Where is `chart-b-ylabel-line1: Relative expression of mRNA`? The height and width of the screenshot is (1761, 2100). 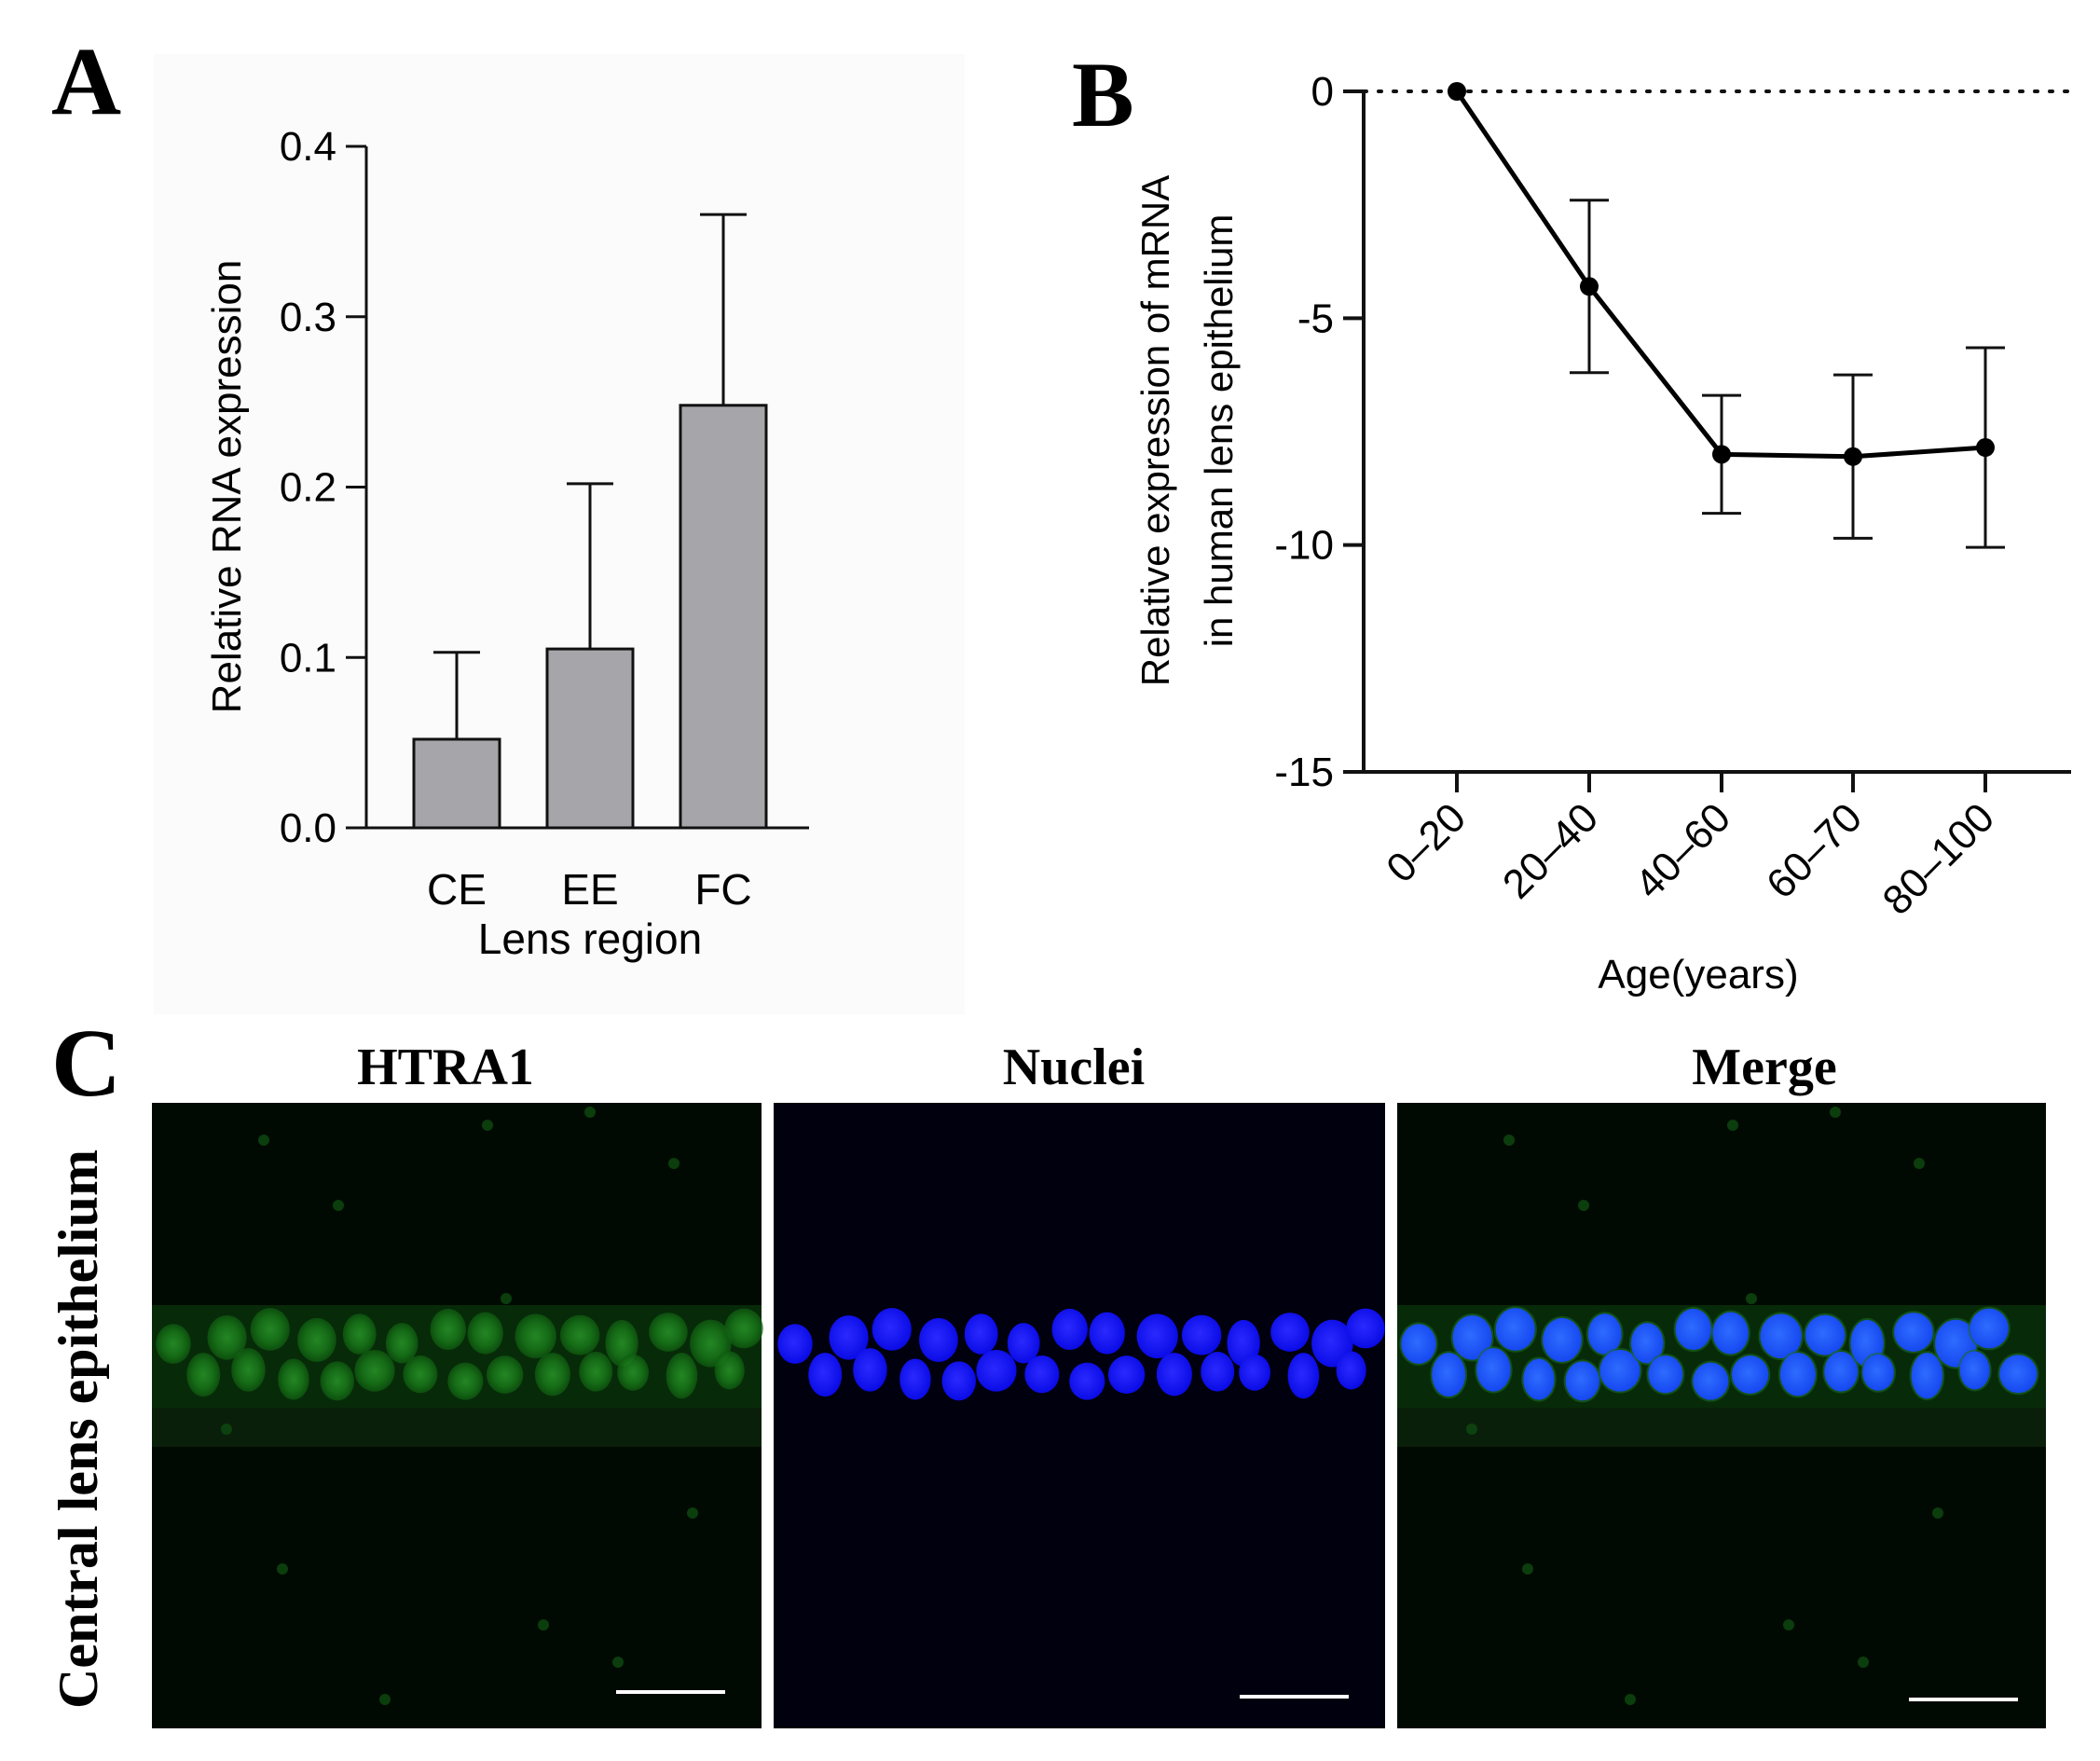 chart-b-ylabel-line1: Relative expression of mRNA is located at coordinates (1155, 431).